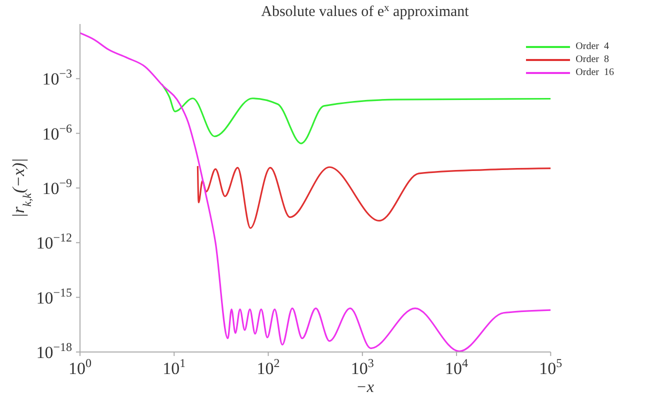 The image size is (654, 398). What do you see at coordinates (365, 387) in the screenshot?
I see `x-axis-title: −x` at bounding box center [365, 387].